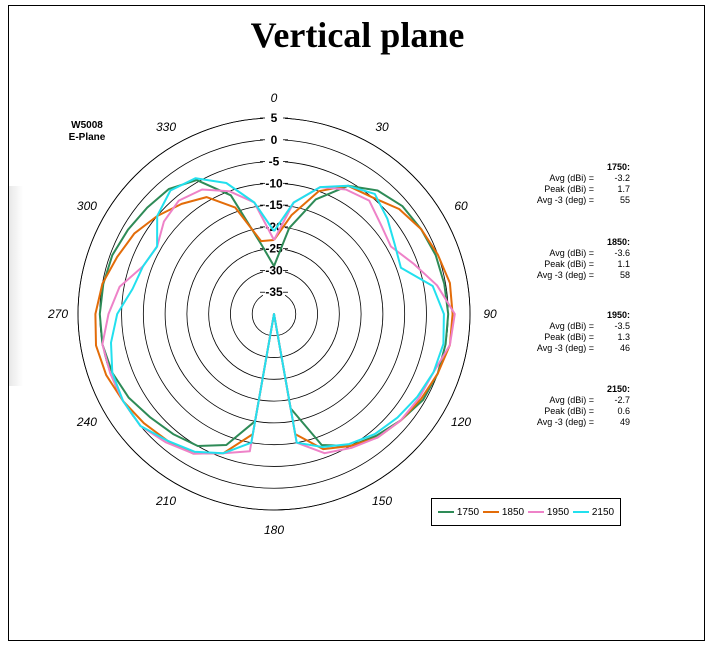 Image resolution: width=715 pixels, height=646 pixels. What do you see at coordinates (624, 200) in the screenshot?
I see `stats-bw-value: 55` at bounding box center [624, 200].